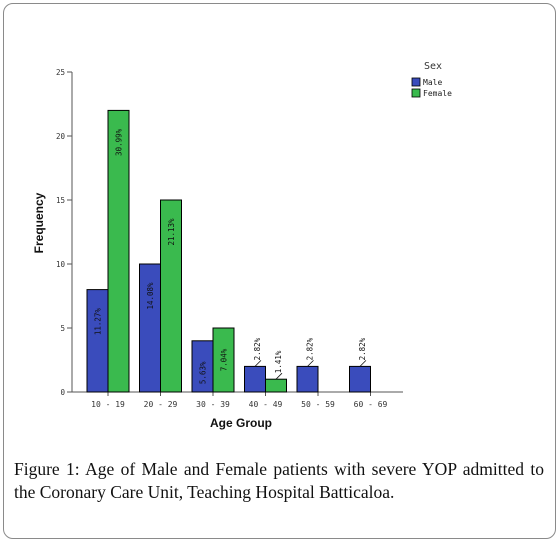 This screenshot has height=542, width=560. Describe the element at coordinates (47, 469) in the screenshot. I see `caption-label: Figure 1:` at that location.